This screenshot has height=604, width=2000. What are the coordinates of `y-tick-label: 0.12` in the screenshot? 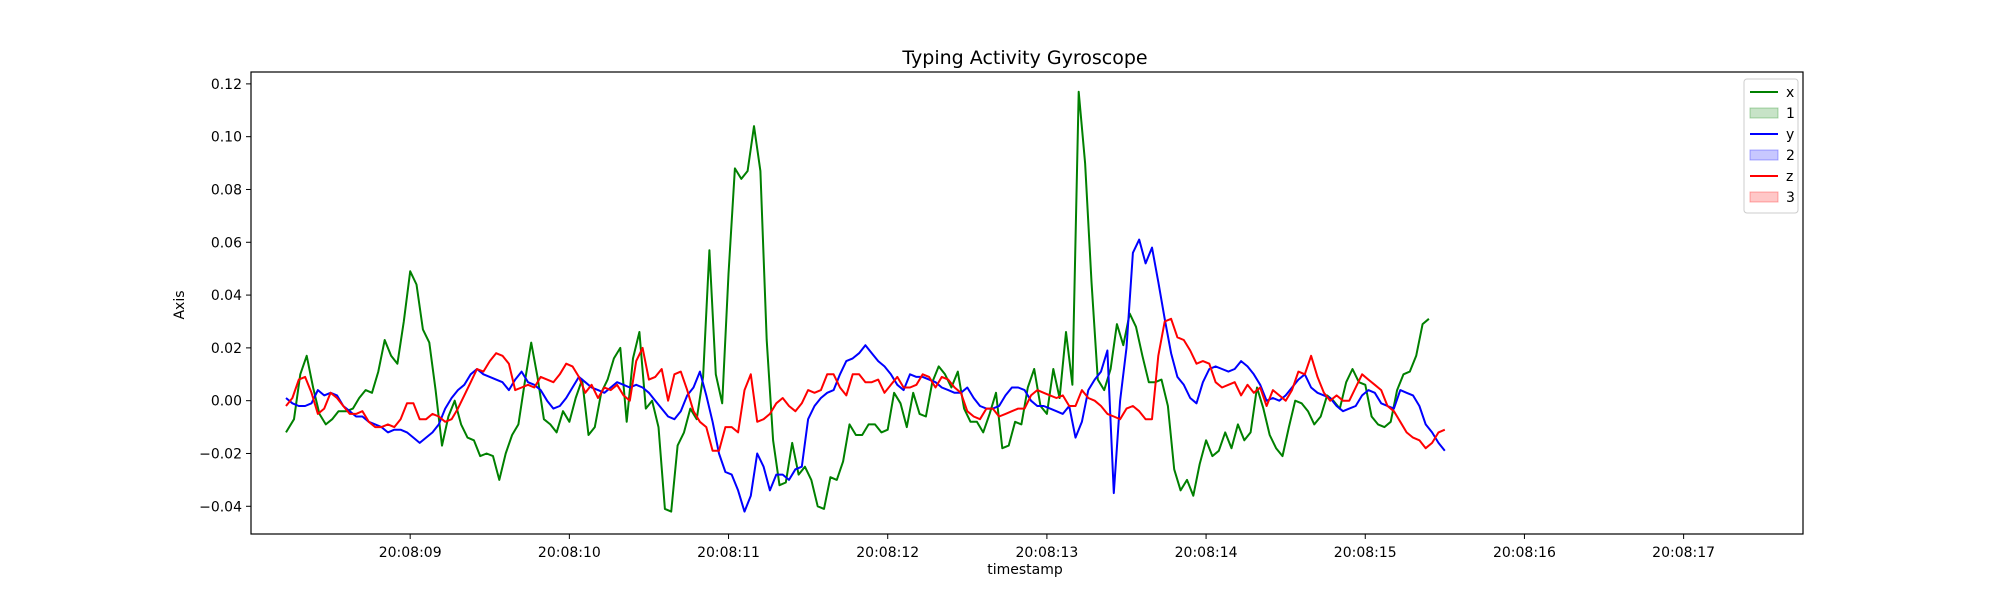 It's located at (226, 85).